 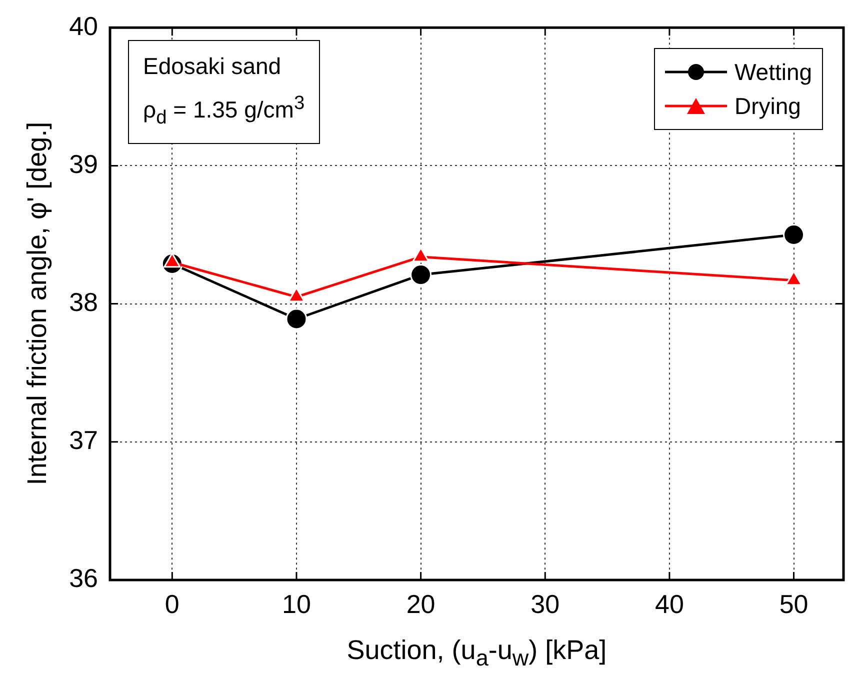 I want to click on x-axis-title: Suction, (u$_{a}$-u$_{w}$) [kPa], so click(x=476, y=653).